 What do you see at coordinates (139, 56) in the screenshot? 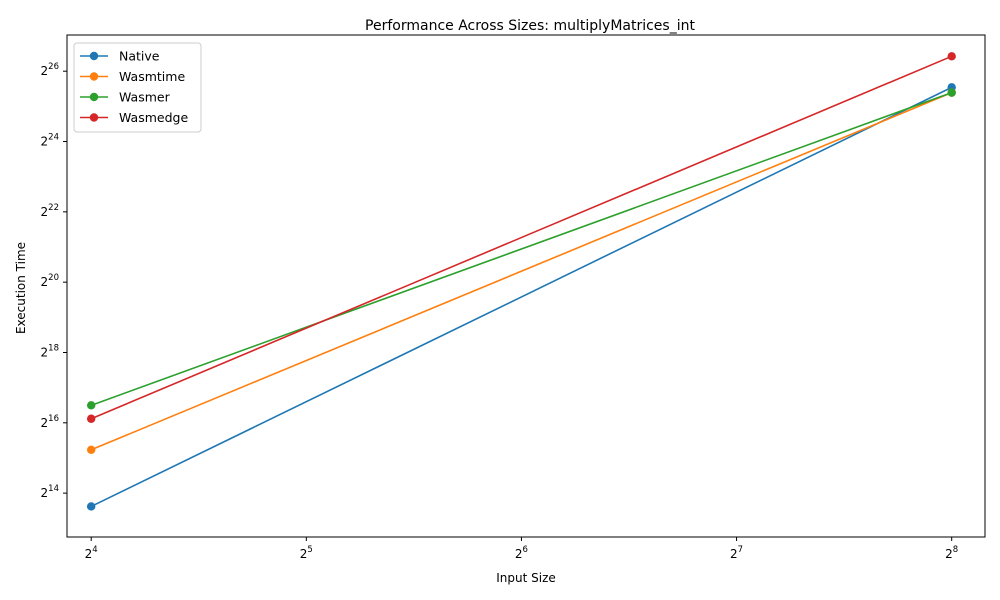
I see `legend-label: Native` at bounding box center [139, 56].